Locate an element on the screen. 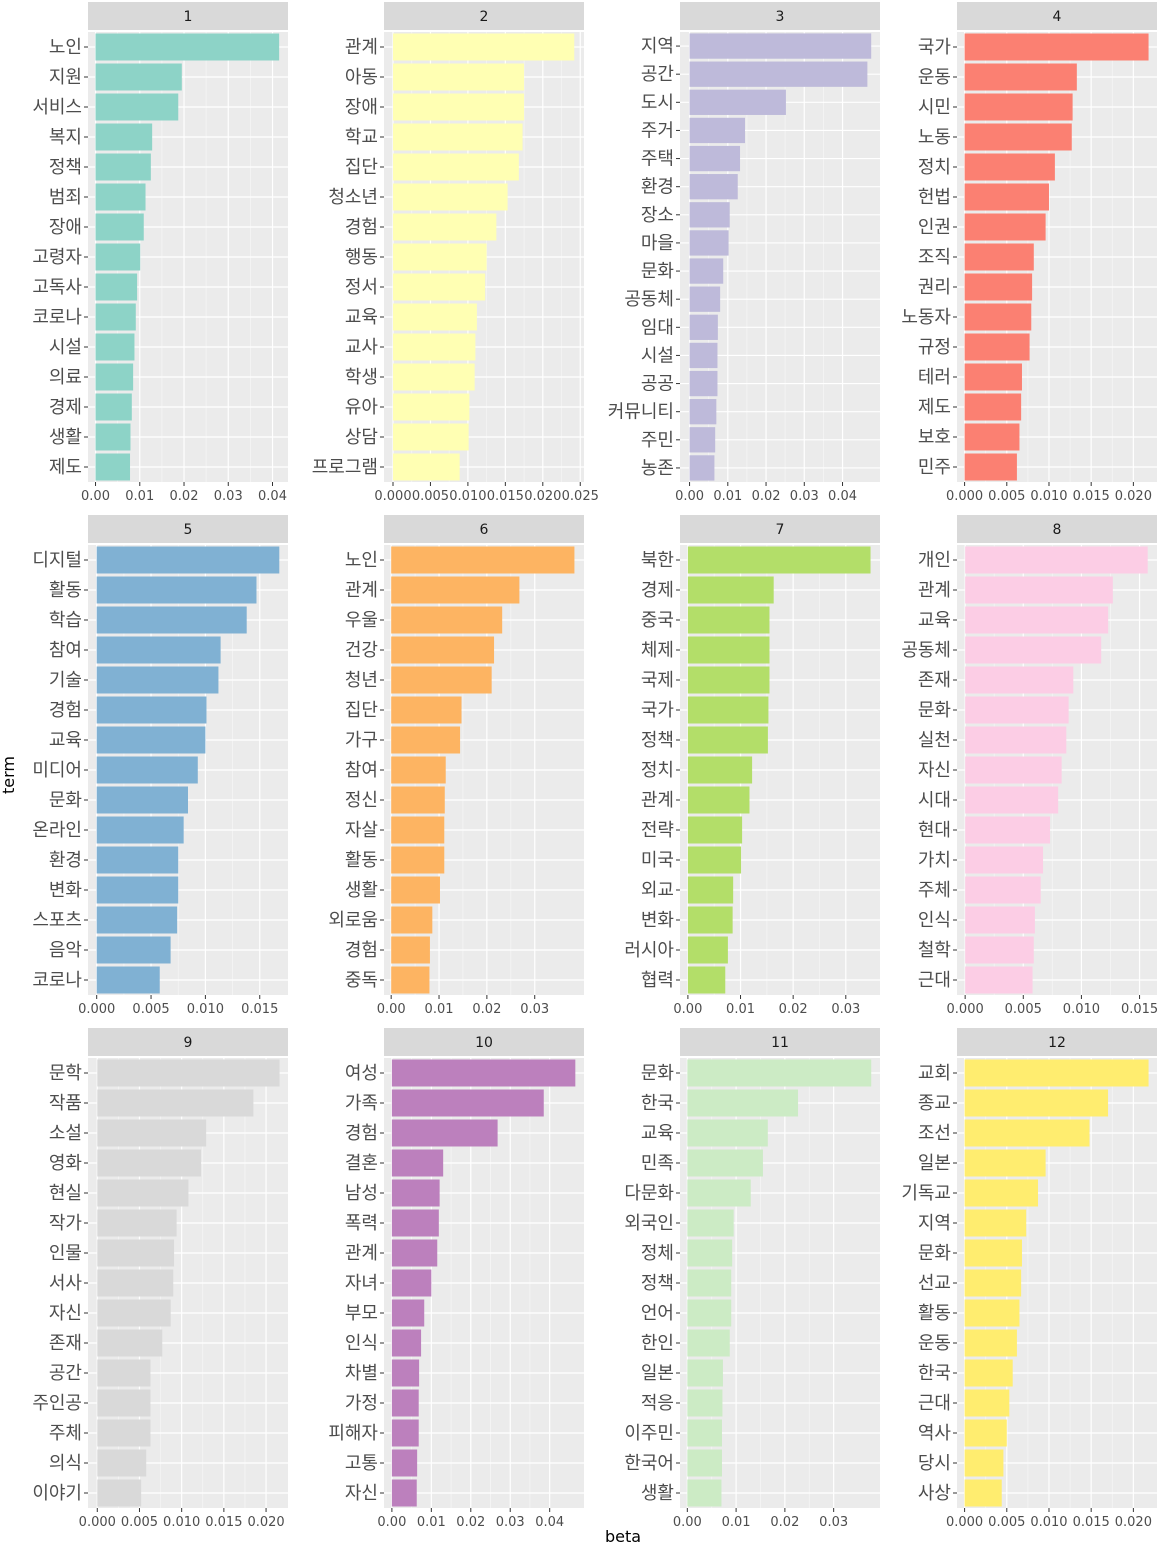 The height and width of the screenshot is (1550, 1160). term-label: 학습 is located at coordinates (65, 620).